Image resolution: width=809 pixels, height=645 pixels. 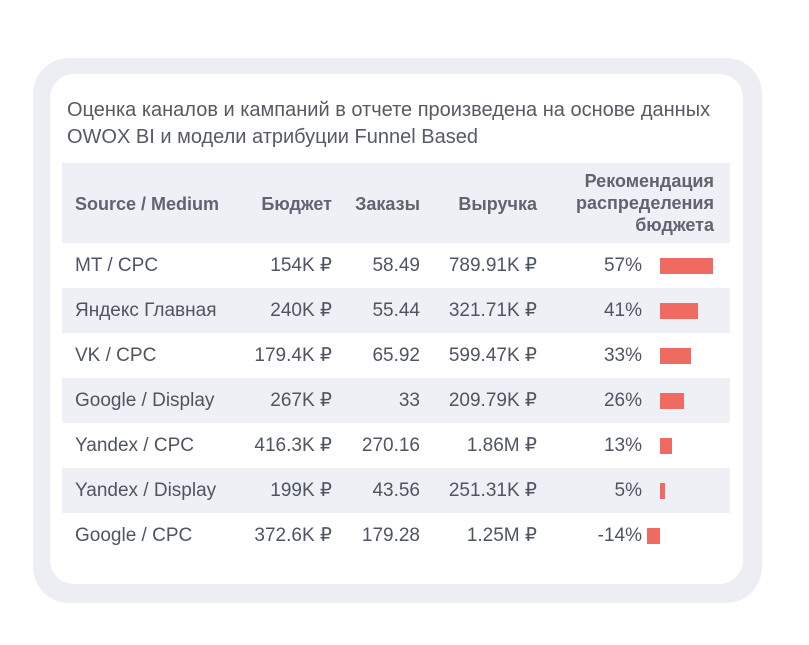 What do you see at coordinates (293, 355) in the screenshot?
I see `budget-cell: 179.4K ₽` at bounding box center [293, 355].